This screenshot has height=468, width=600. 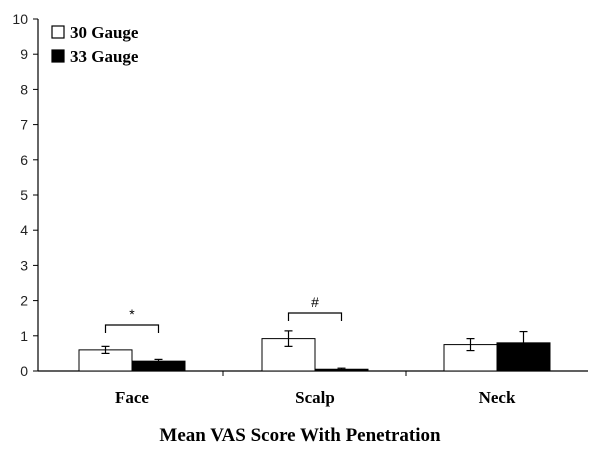 I want to click on legend-label: 33 Gauge, so click(x=104, y=56).